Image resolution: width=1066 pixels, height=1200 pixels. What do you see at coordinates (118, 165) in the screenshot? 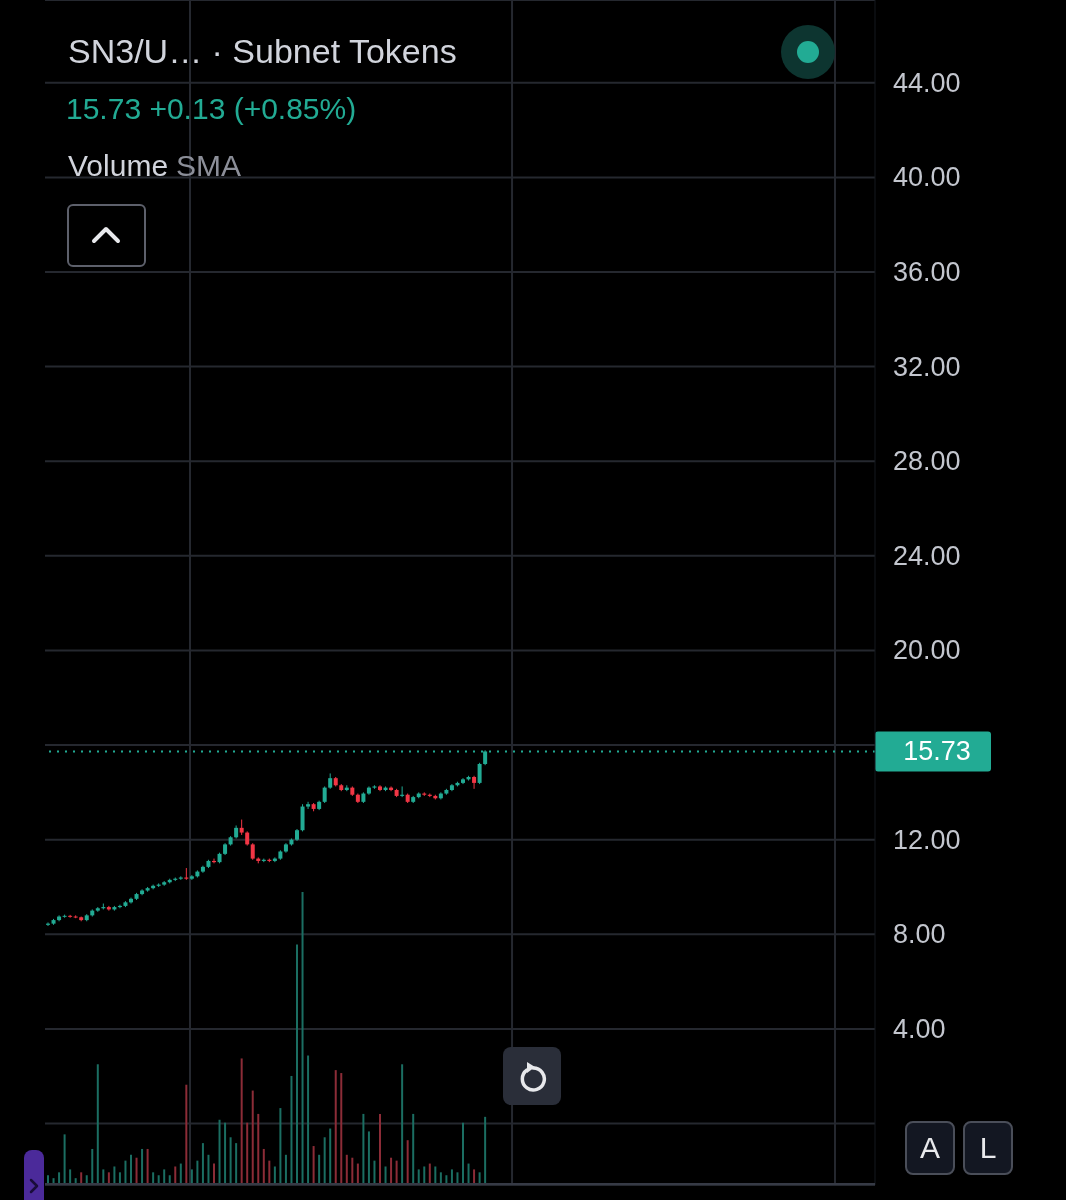
I see `annotation: Volume` at bounding box center [118, 165].